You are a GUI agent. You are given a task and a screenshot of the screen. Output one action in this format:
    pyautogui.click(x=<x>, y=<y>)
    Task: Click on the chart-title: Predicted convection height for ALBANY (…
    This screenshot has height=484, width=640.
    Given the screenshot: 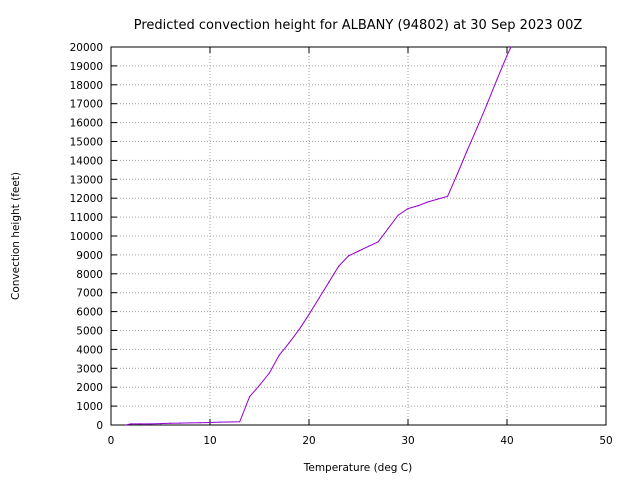 What is the action you would take?
    pyautogui.click(x=358, y=25)
    